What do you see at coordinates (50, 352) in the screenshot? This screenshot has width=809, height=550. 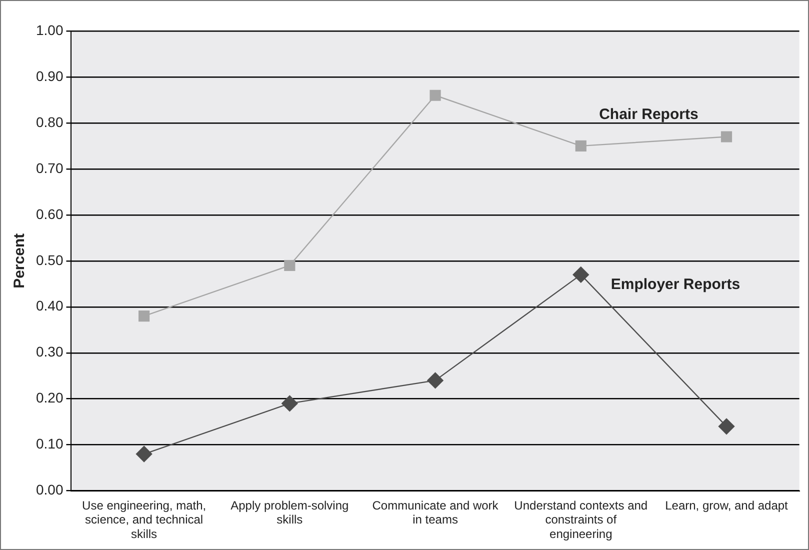 I see `y-tick-label: 0.30` at bounding box center [50, 352].